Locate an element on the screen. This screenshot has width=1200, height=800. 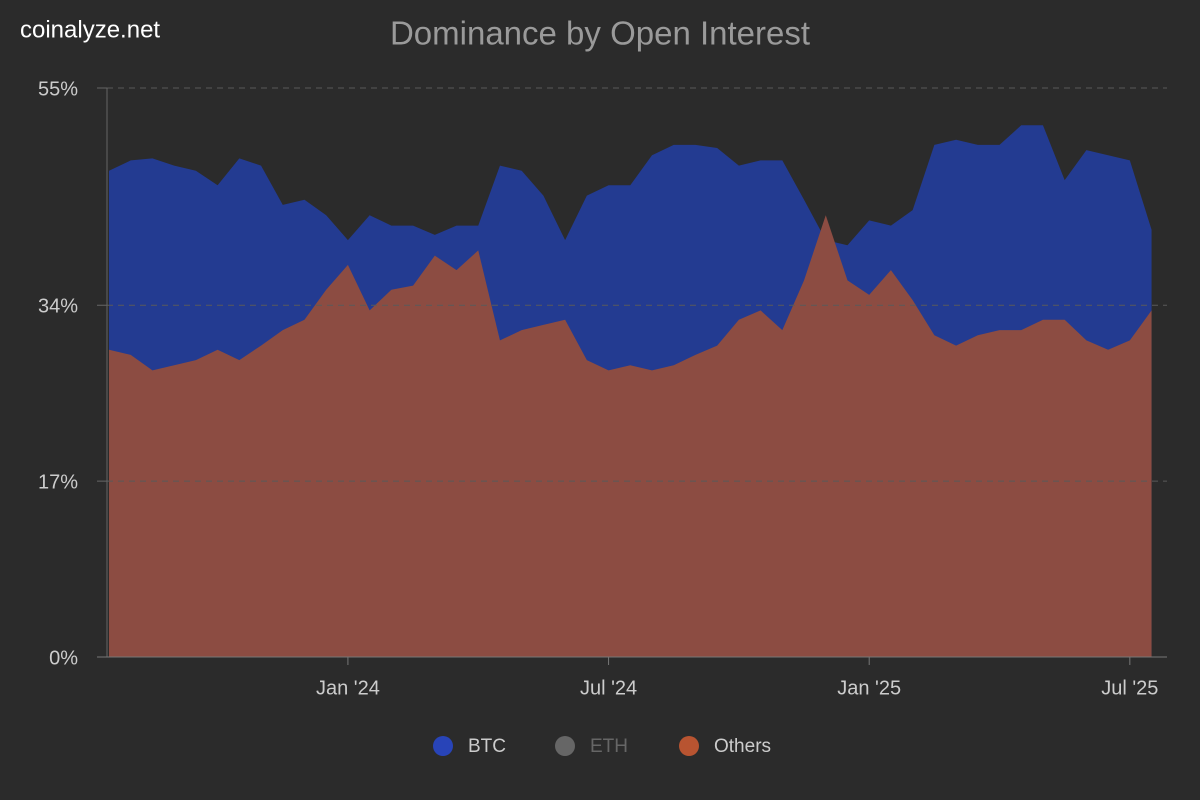
legend-label: Others is located at coordinates (742, 746).